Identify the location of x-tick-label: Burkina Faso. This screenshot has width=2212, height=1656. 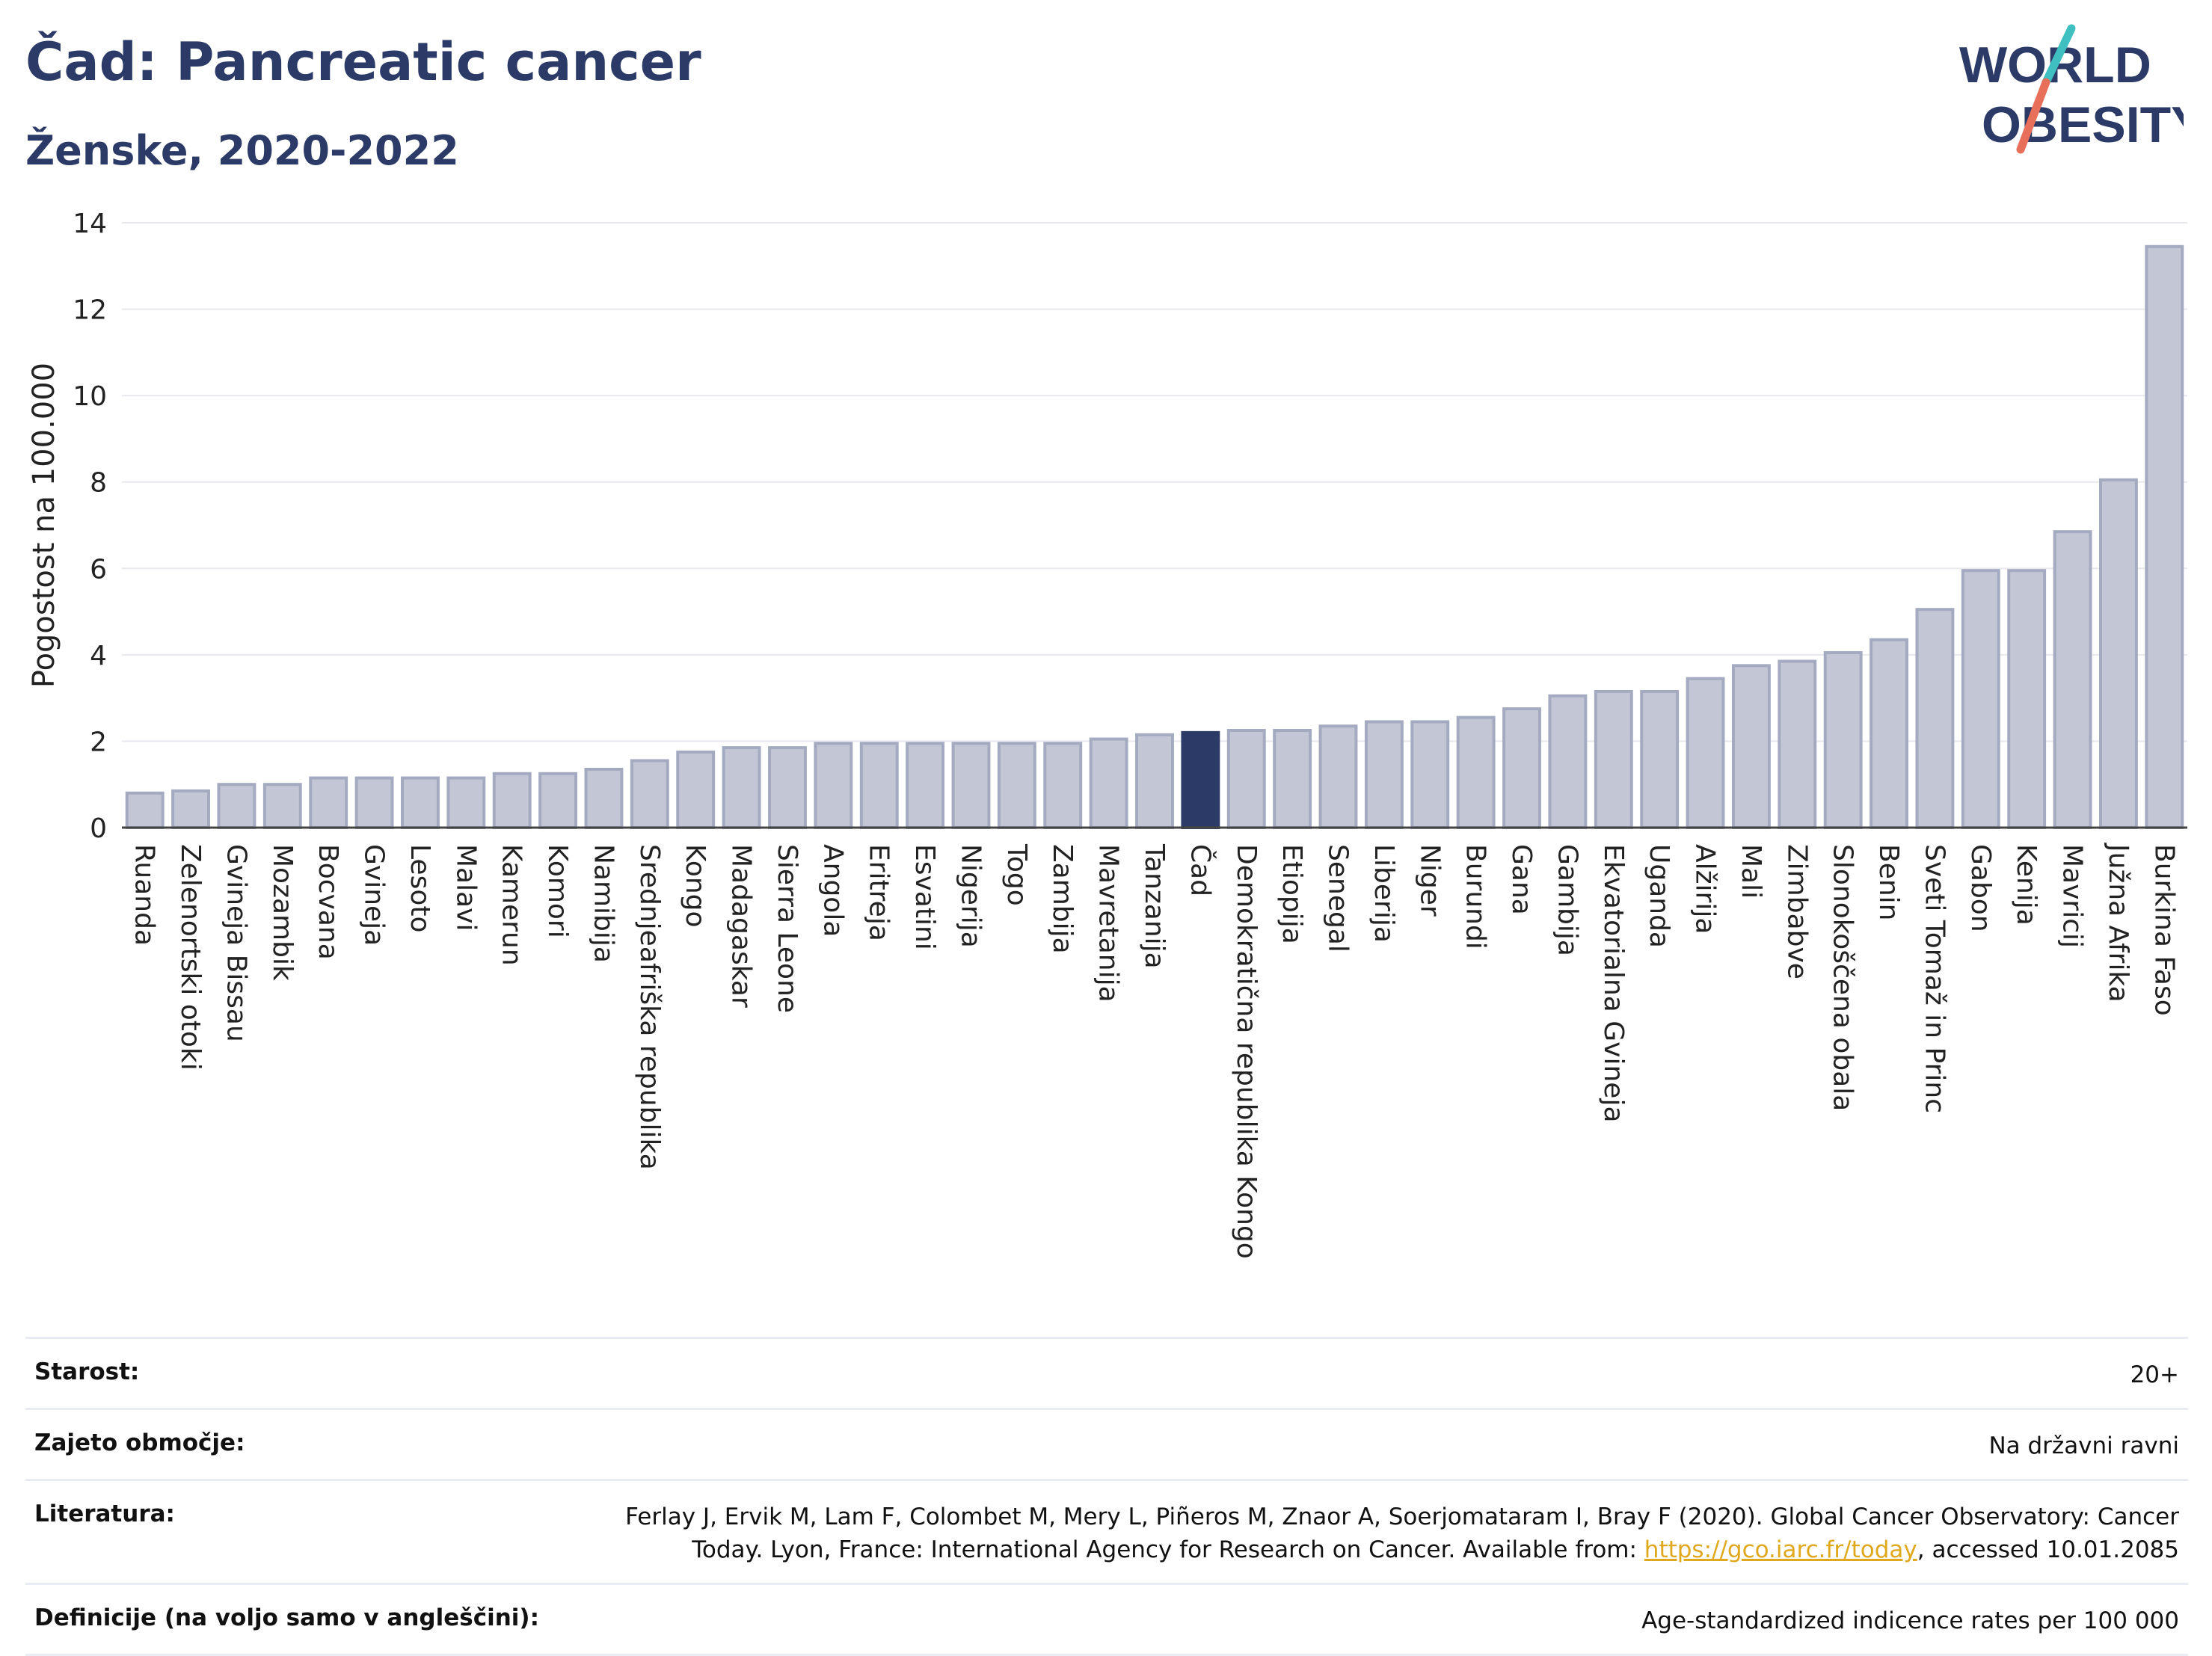
(2163, 930).